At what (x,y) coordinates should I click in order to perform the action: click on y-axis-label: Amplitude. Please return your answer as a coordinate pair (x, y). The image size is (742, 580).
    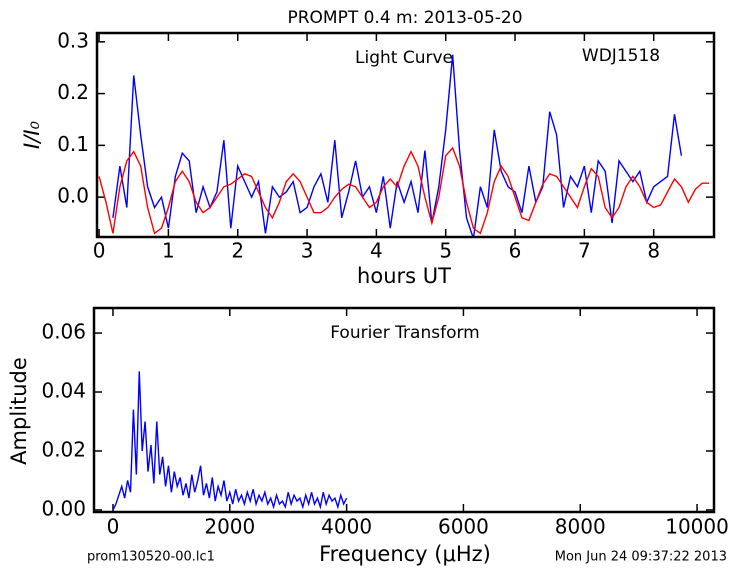
    Looking at the image, I should click on (19, 411).